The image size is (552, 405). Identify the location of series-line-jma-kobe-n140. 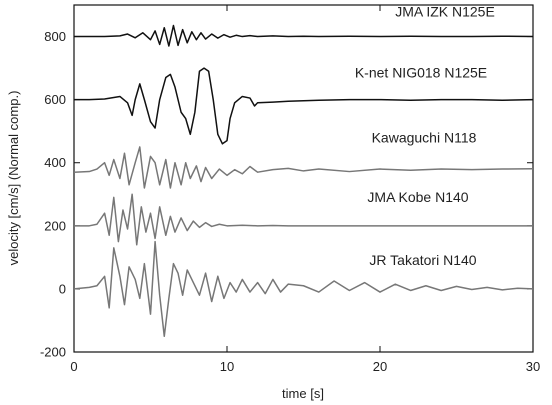
(303, 219).